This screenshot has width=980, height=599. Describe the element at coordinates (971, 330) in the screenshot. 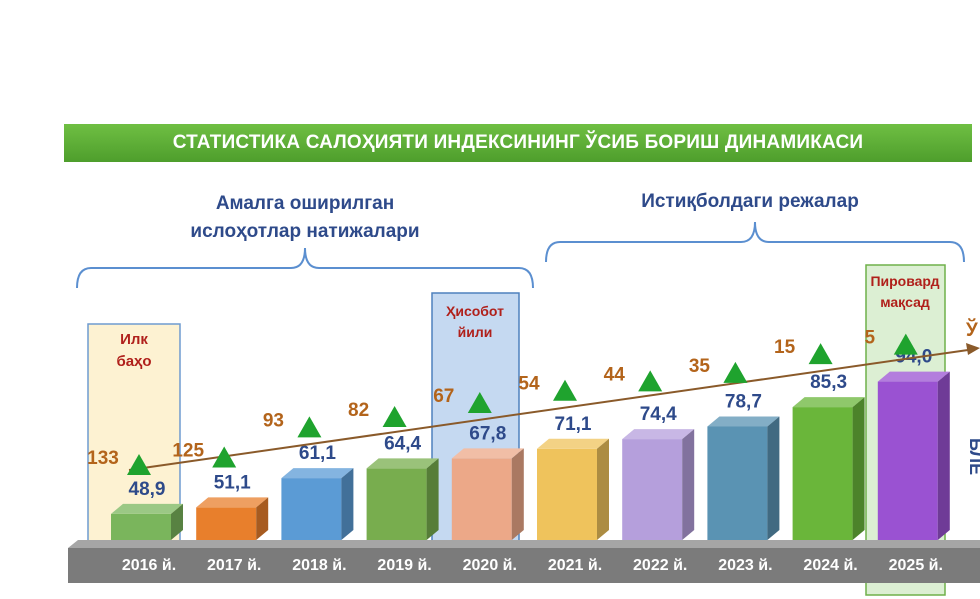

I see `cut-off-text-left: Ў` at that location.